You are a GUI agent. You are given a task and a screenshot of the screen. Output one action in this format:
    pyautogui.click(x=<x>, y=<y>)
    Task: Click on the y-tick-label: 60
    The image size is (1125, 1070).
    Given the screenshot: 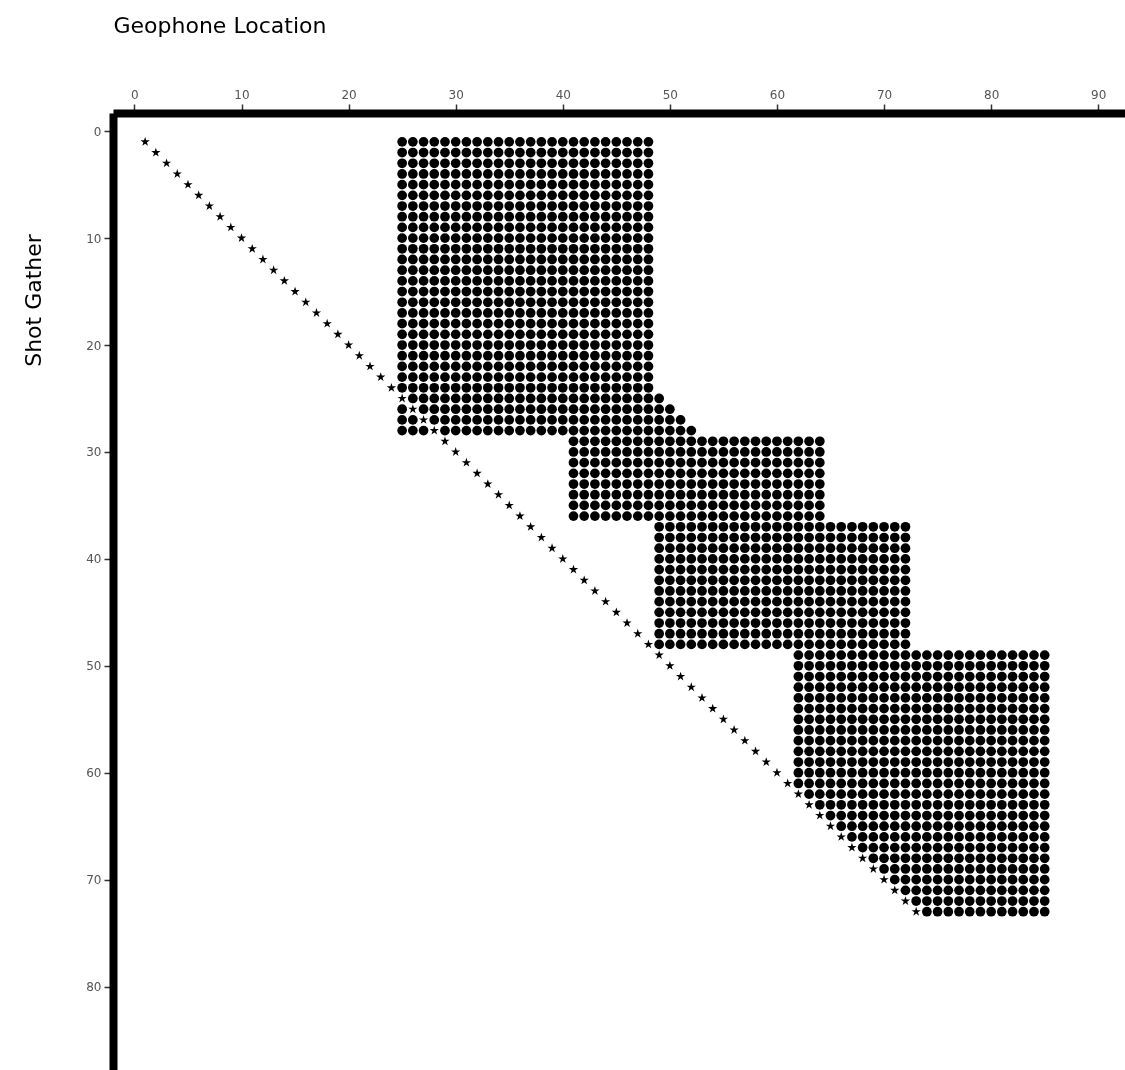 What is the action you would take?
    pyautogui.click(x=94, y=773)
    